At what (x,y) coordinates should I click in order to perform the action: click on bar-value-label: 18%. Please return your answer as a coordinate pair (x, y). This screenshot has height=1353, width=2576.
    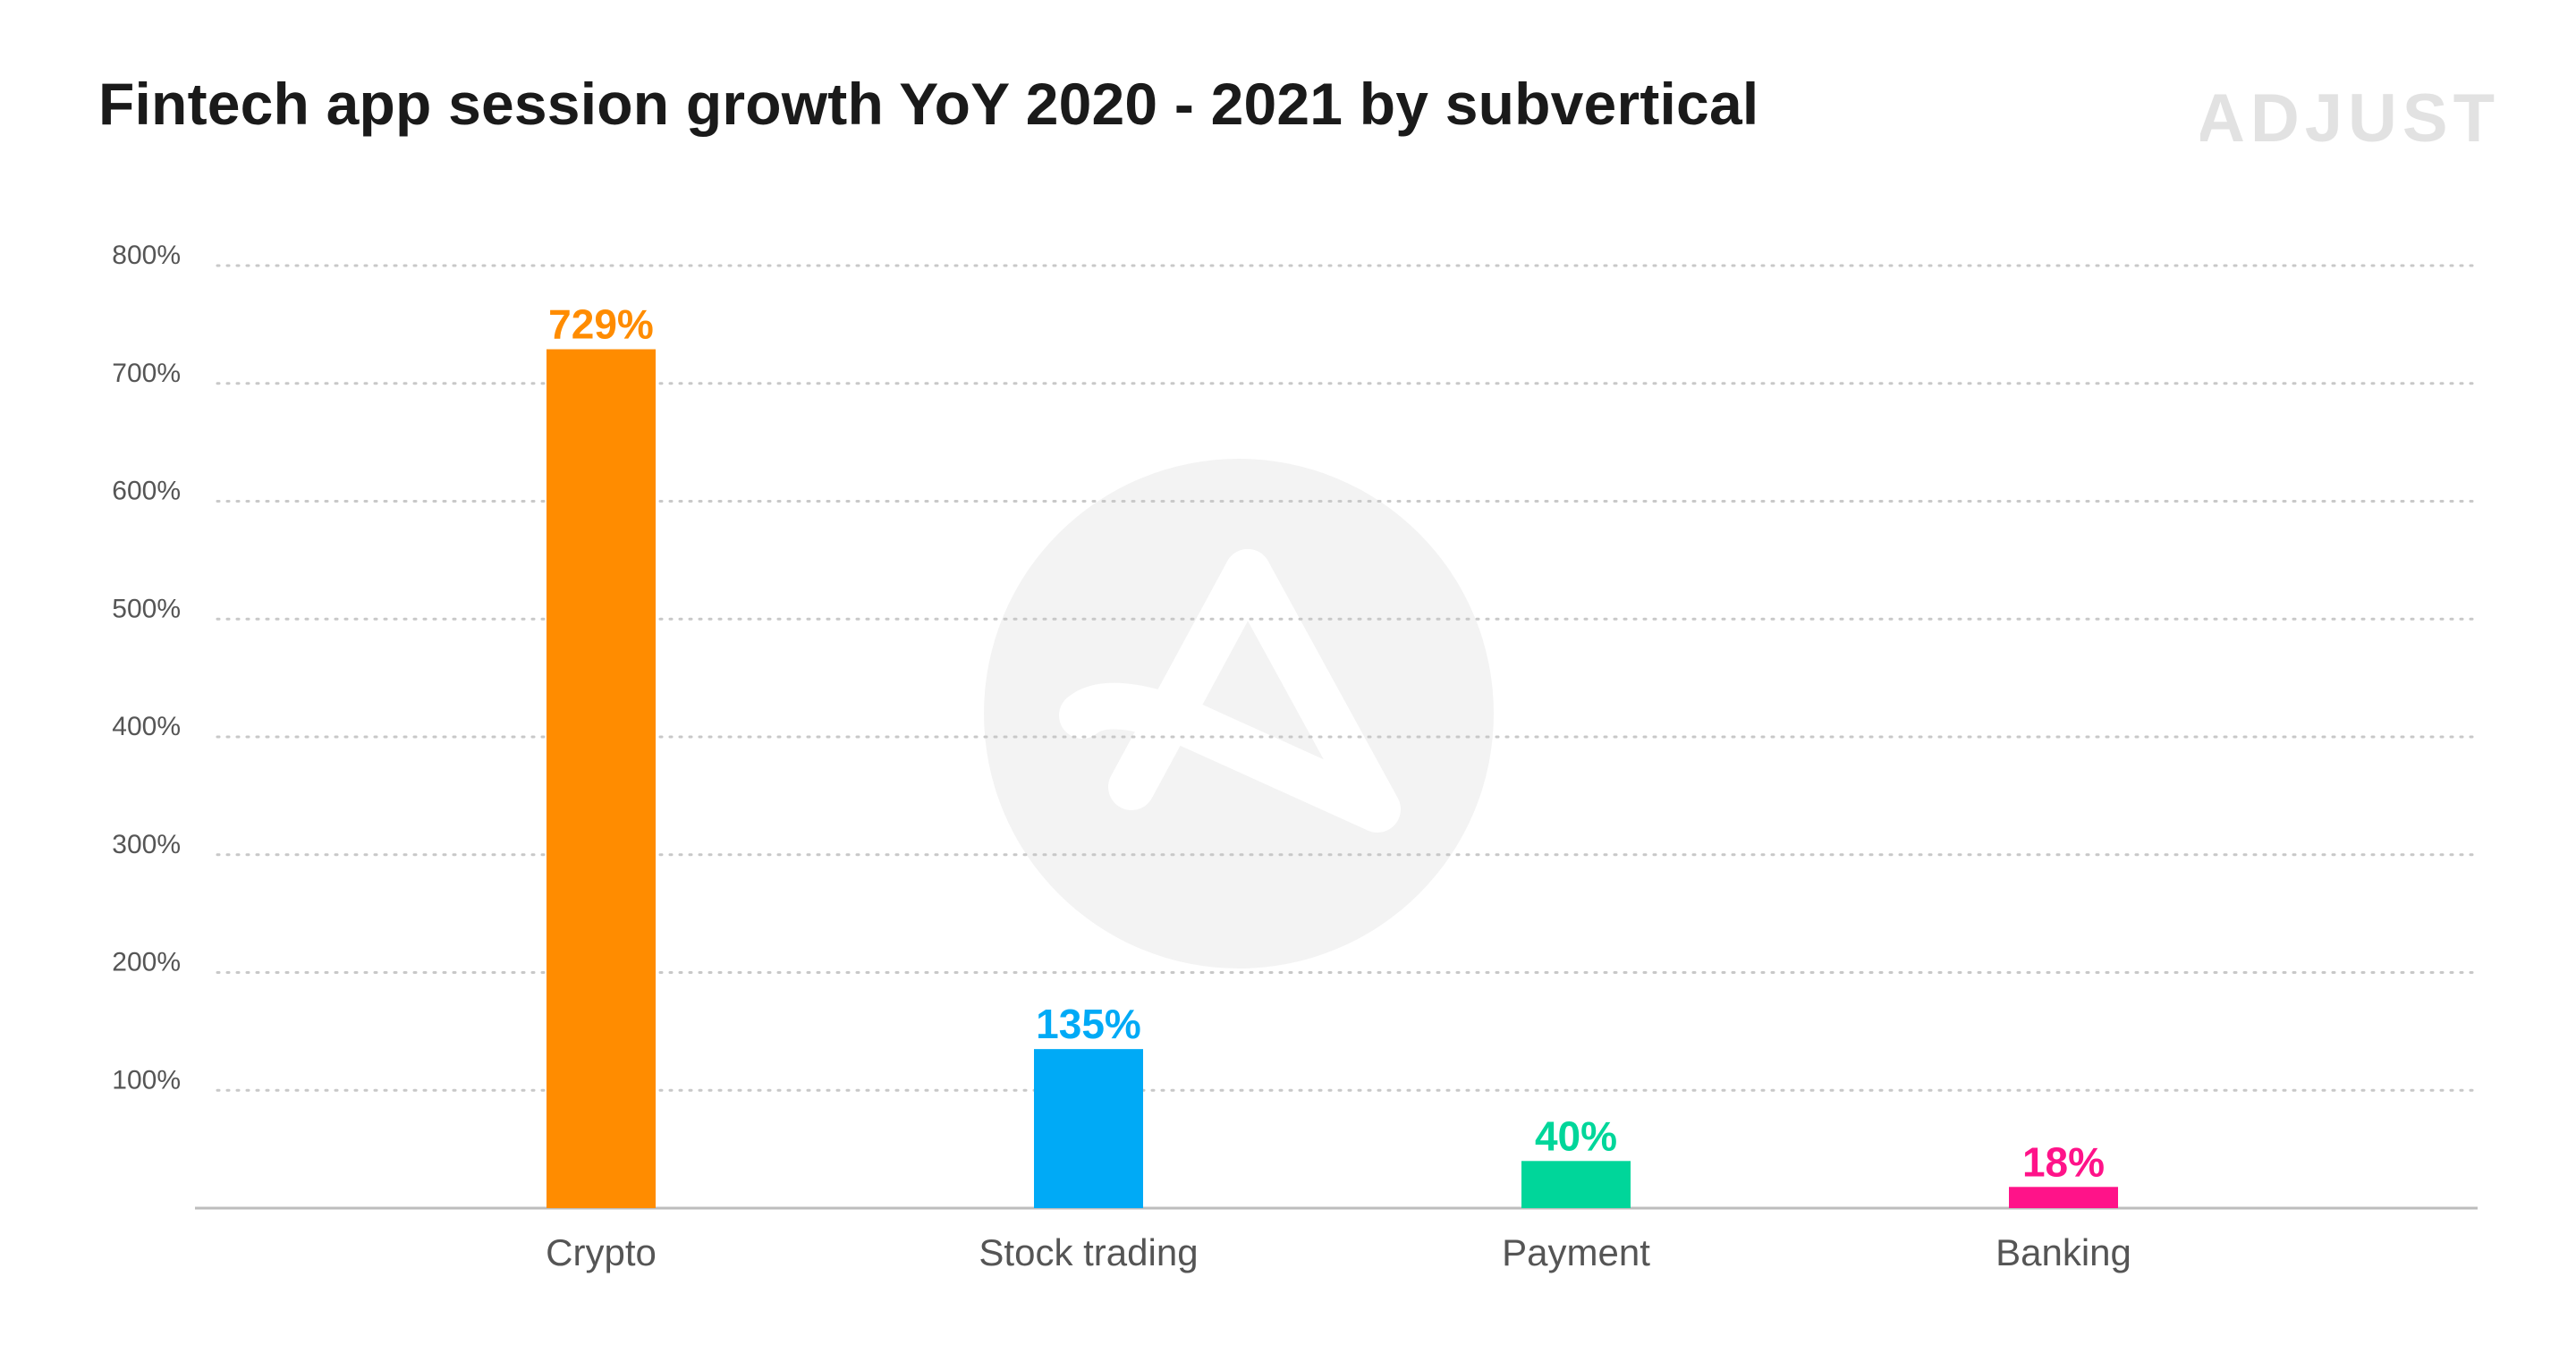
    Looking at the image, I should click on (2063, 1161).